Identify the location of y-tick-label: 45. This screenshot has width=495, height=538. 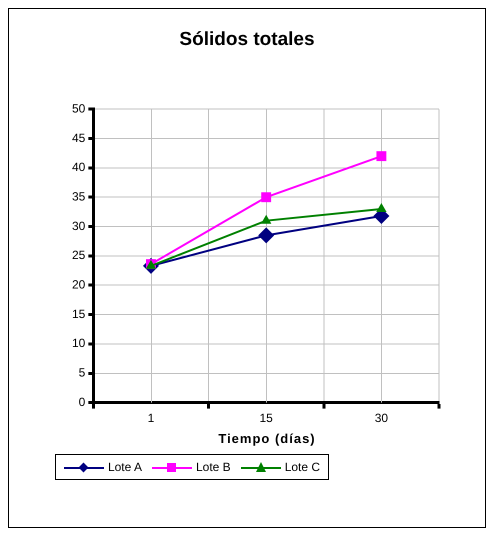
(79, 137).